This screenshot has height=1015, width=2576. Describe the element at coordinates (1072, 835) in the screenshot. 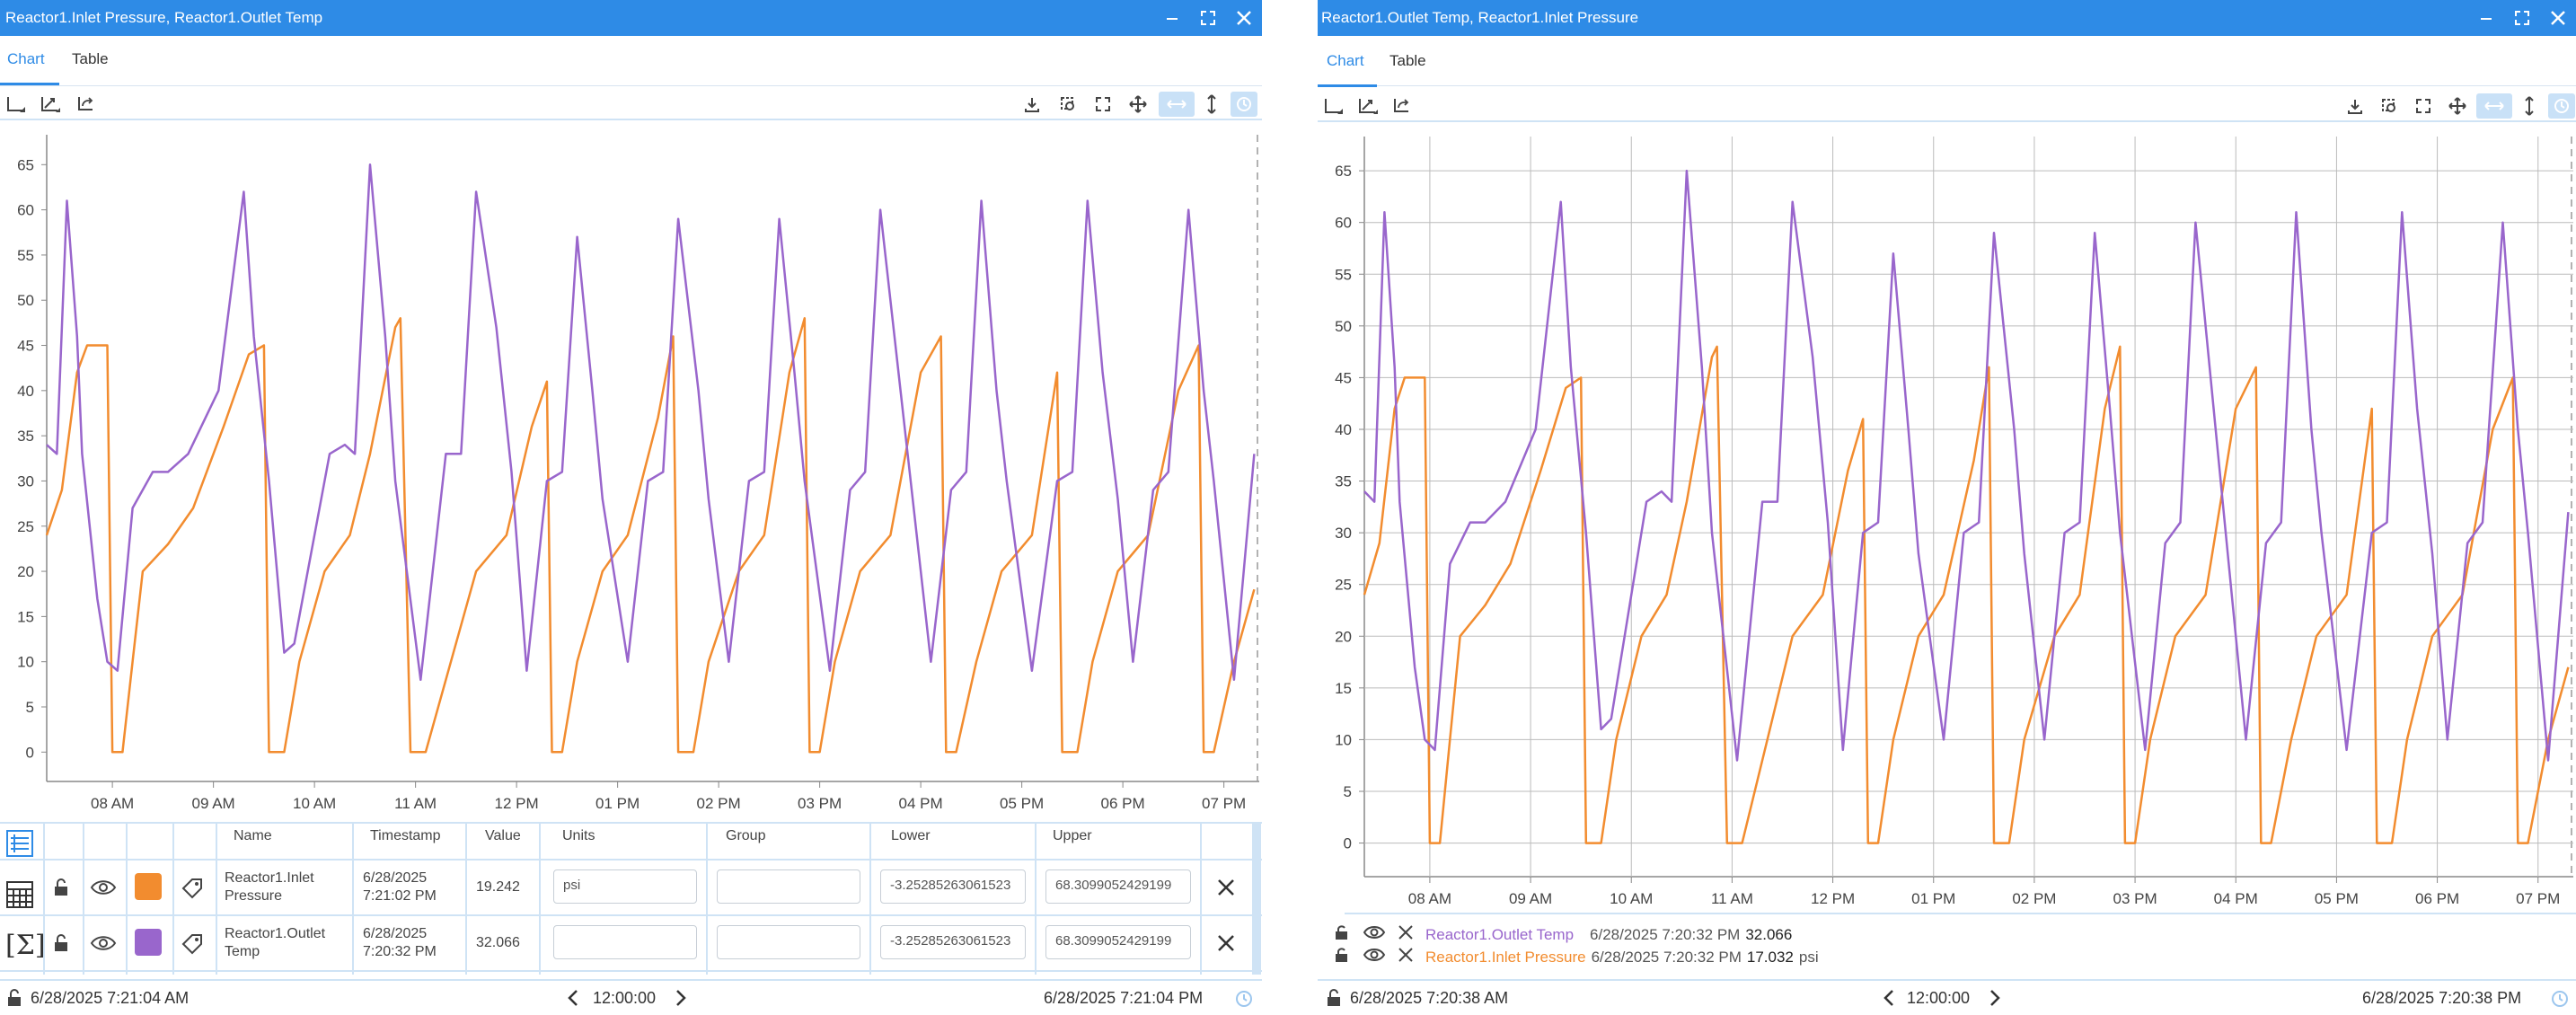

I see `column-header-upper: Upper` at that location.